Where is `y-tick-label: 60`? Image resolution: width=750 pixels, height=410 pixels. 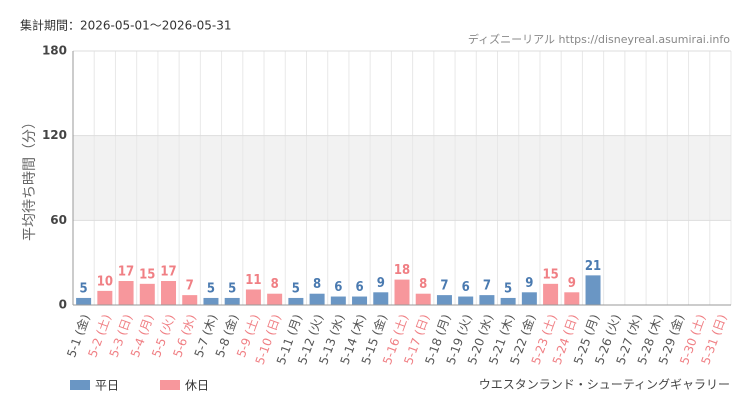 y-tick-label: 60 is located at coordinates (58, 220).